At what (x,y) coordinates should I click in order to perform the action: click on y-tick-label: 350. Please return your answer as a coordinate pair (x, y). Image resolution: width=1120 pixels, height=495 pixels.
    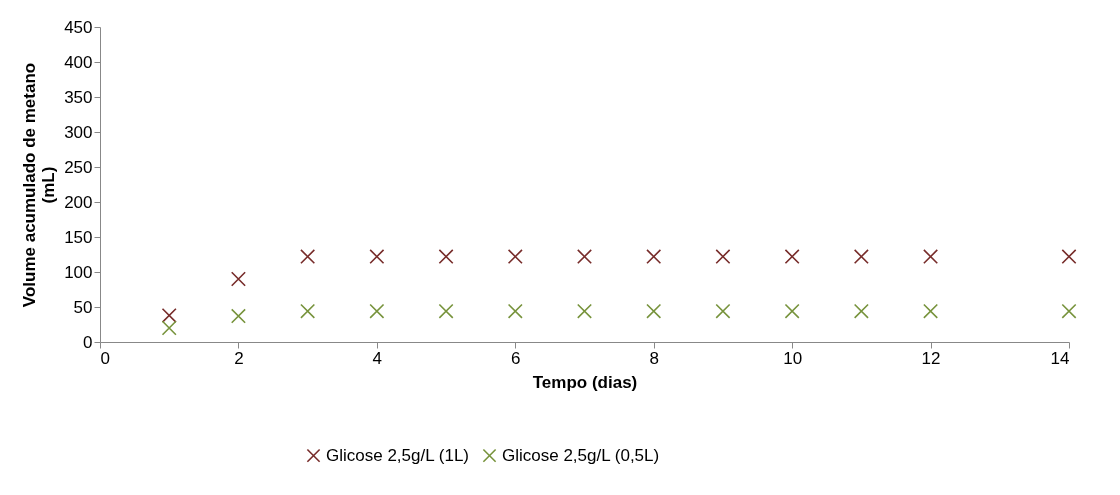
    Looking at the image, I should click on (78, 97).